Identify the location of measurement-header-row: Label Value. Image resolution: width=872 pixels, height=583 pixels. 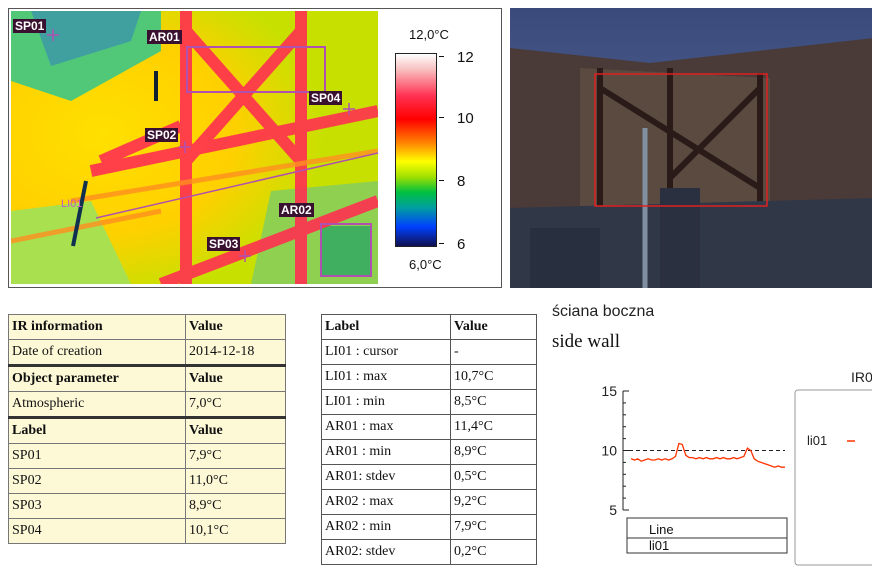
(429, 327).